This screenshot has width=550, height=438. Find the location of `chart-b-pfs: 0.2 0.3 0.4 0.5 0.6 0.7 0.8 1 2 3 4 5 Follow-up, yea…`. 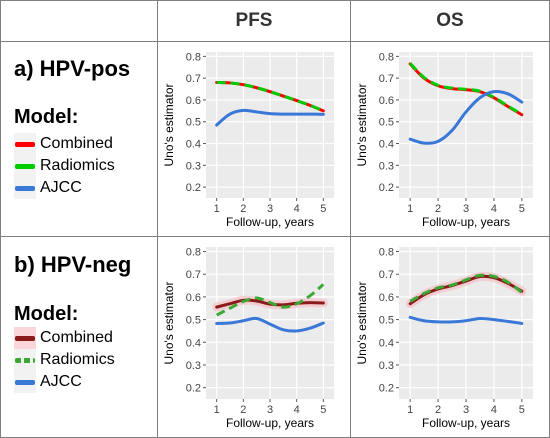

chart-b-pfs: 0.2 0.3 0.4 0.5 0.6 0.7 0.8 1 2 3 4 5 Follow-up, yea… is located at coordinates (248, 338).